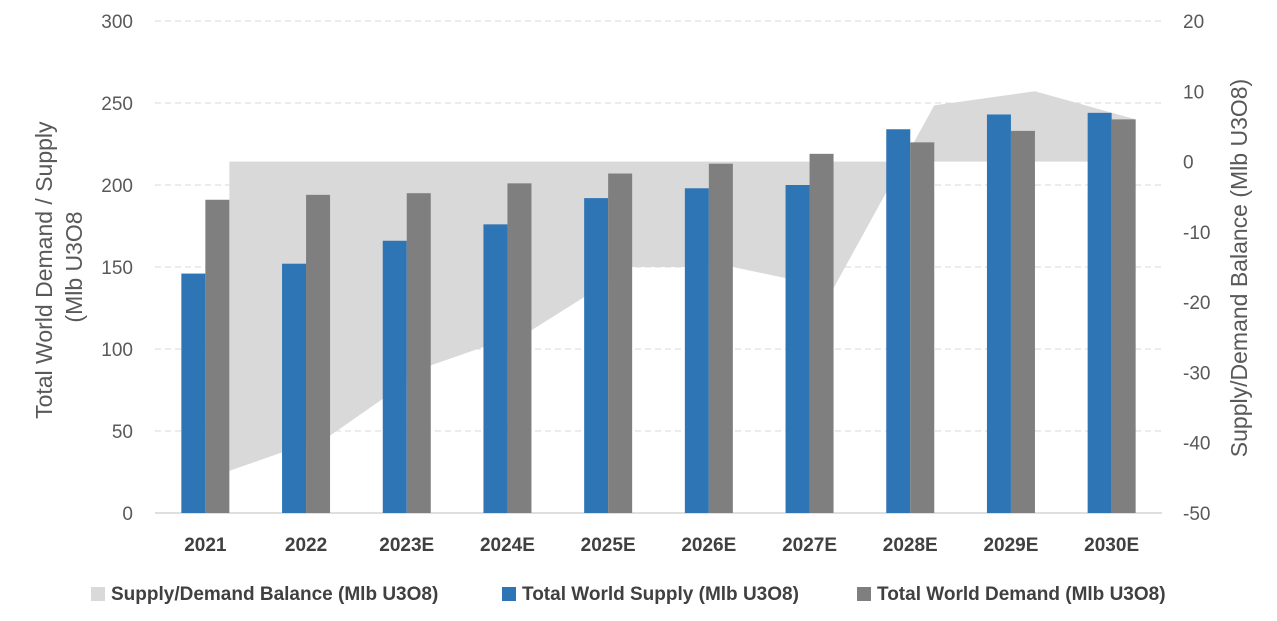 This screenshot has width=1277, height=621. What do you see at coordinates (44, 270) in the screenshot?
I see `left-y-axis-title-line1: Total World Demand / Supply` at bounding box center [44, 270].